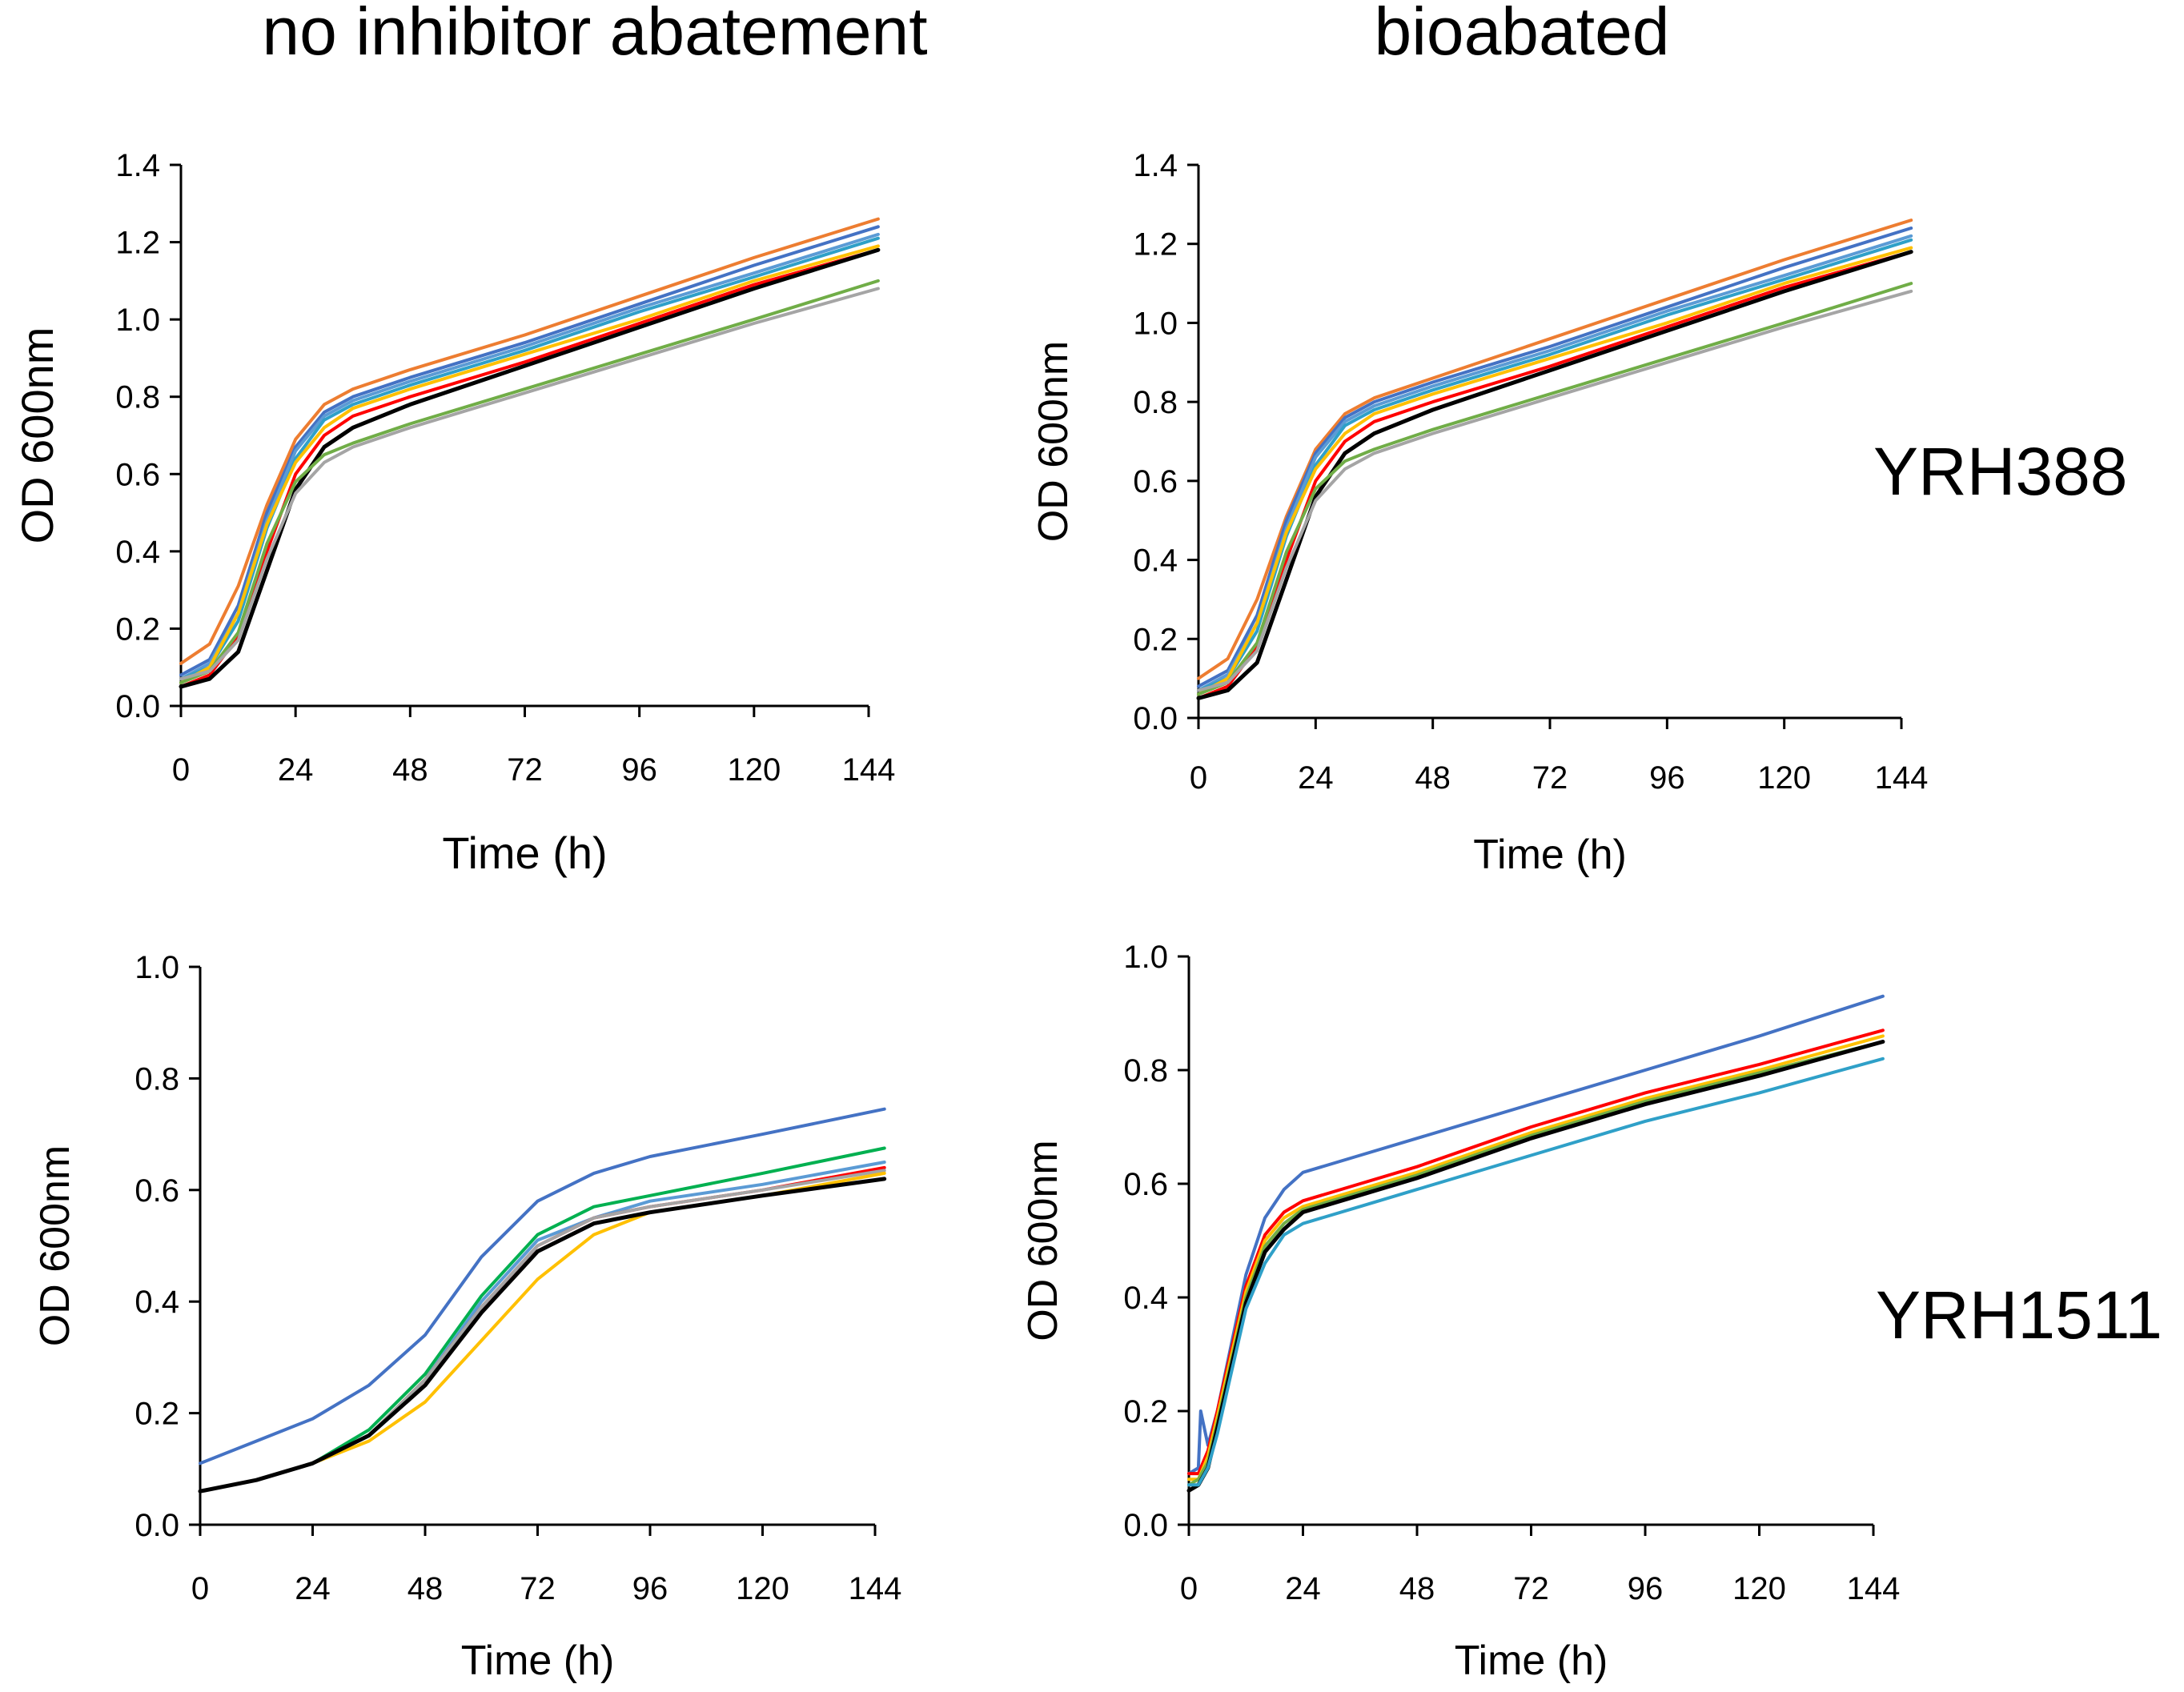 This screenshot has height=1692, width=2184. I want to click on column-title-left: no inhibitor abatement, so click(594, 34).